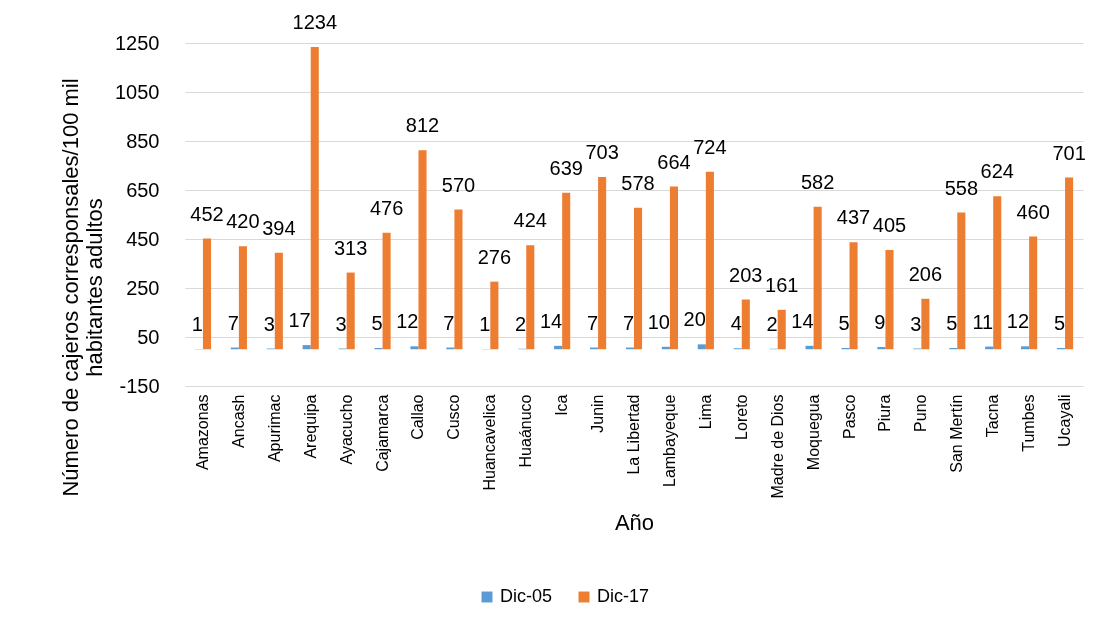 The height and width of the screenshot is (627, 1105). What do you see at coordinates (350, 247) in the screenshot?
I see `data-label: 313` at bounding box center [350, 247].